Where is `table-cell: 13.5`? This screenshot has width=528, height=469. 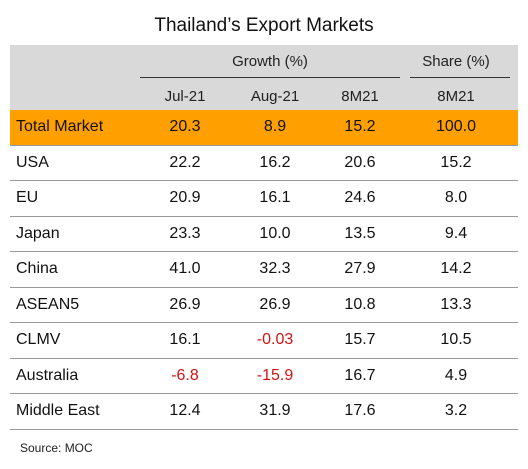 table-cell: 13.5 is located at coordinates (360, 233).